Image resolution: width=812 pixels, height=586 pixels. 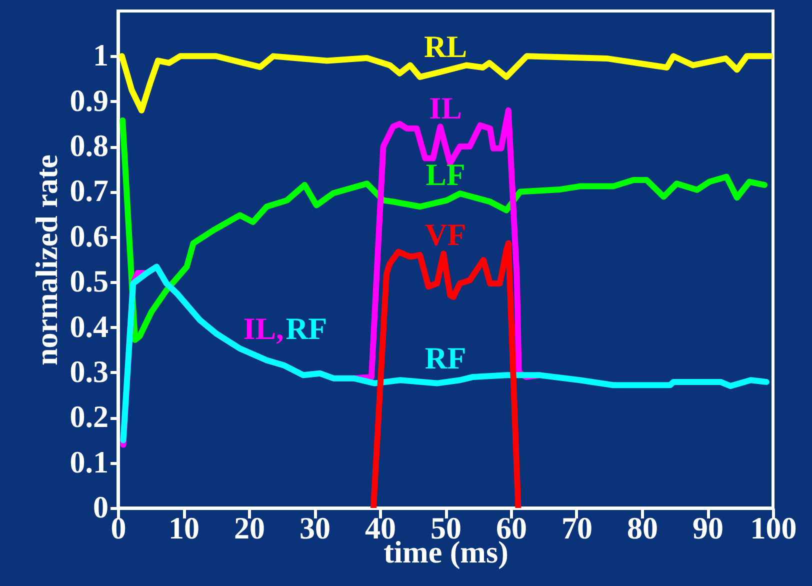 What do you see at coordinates (445, 358) in the screenshot?
I see `series-label: RF` at bounding box center [445, 358].